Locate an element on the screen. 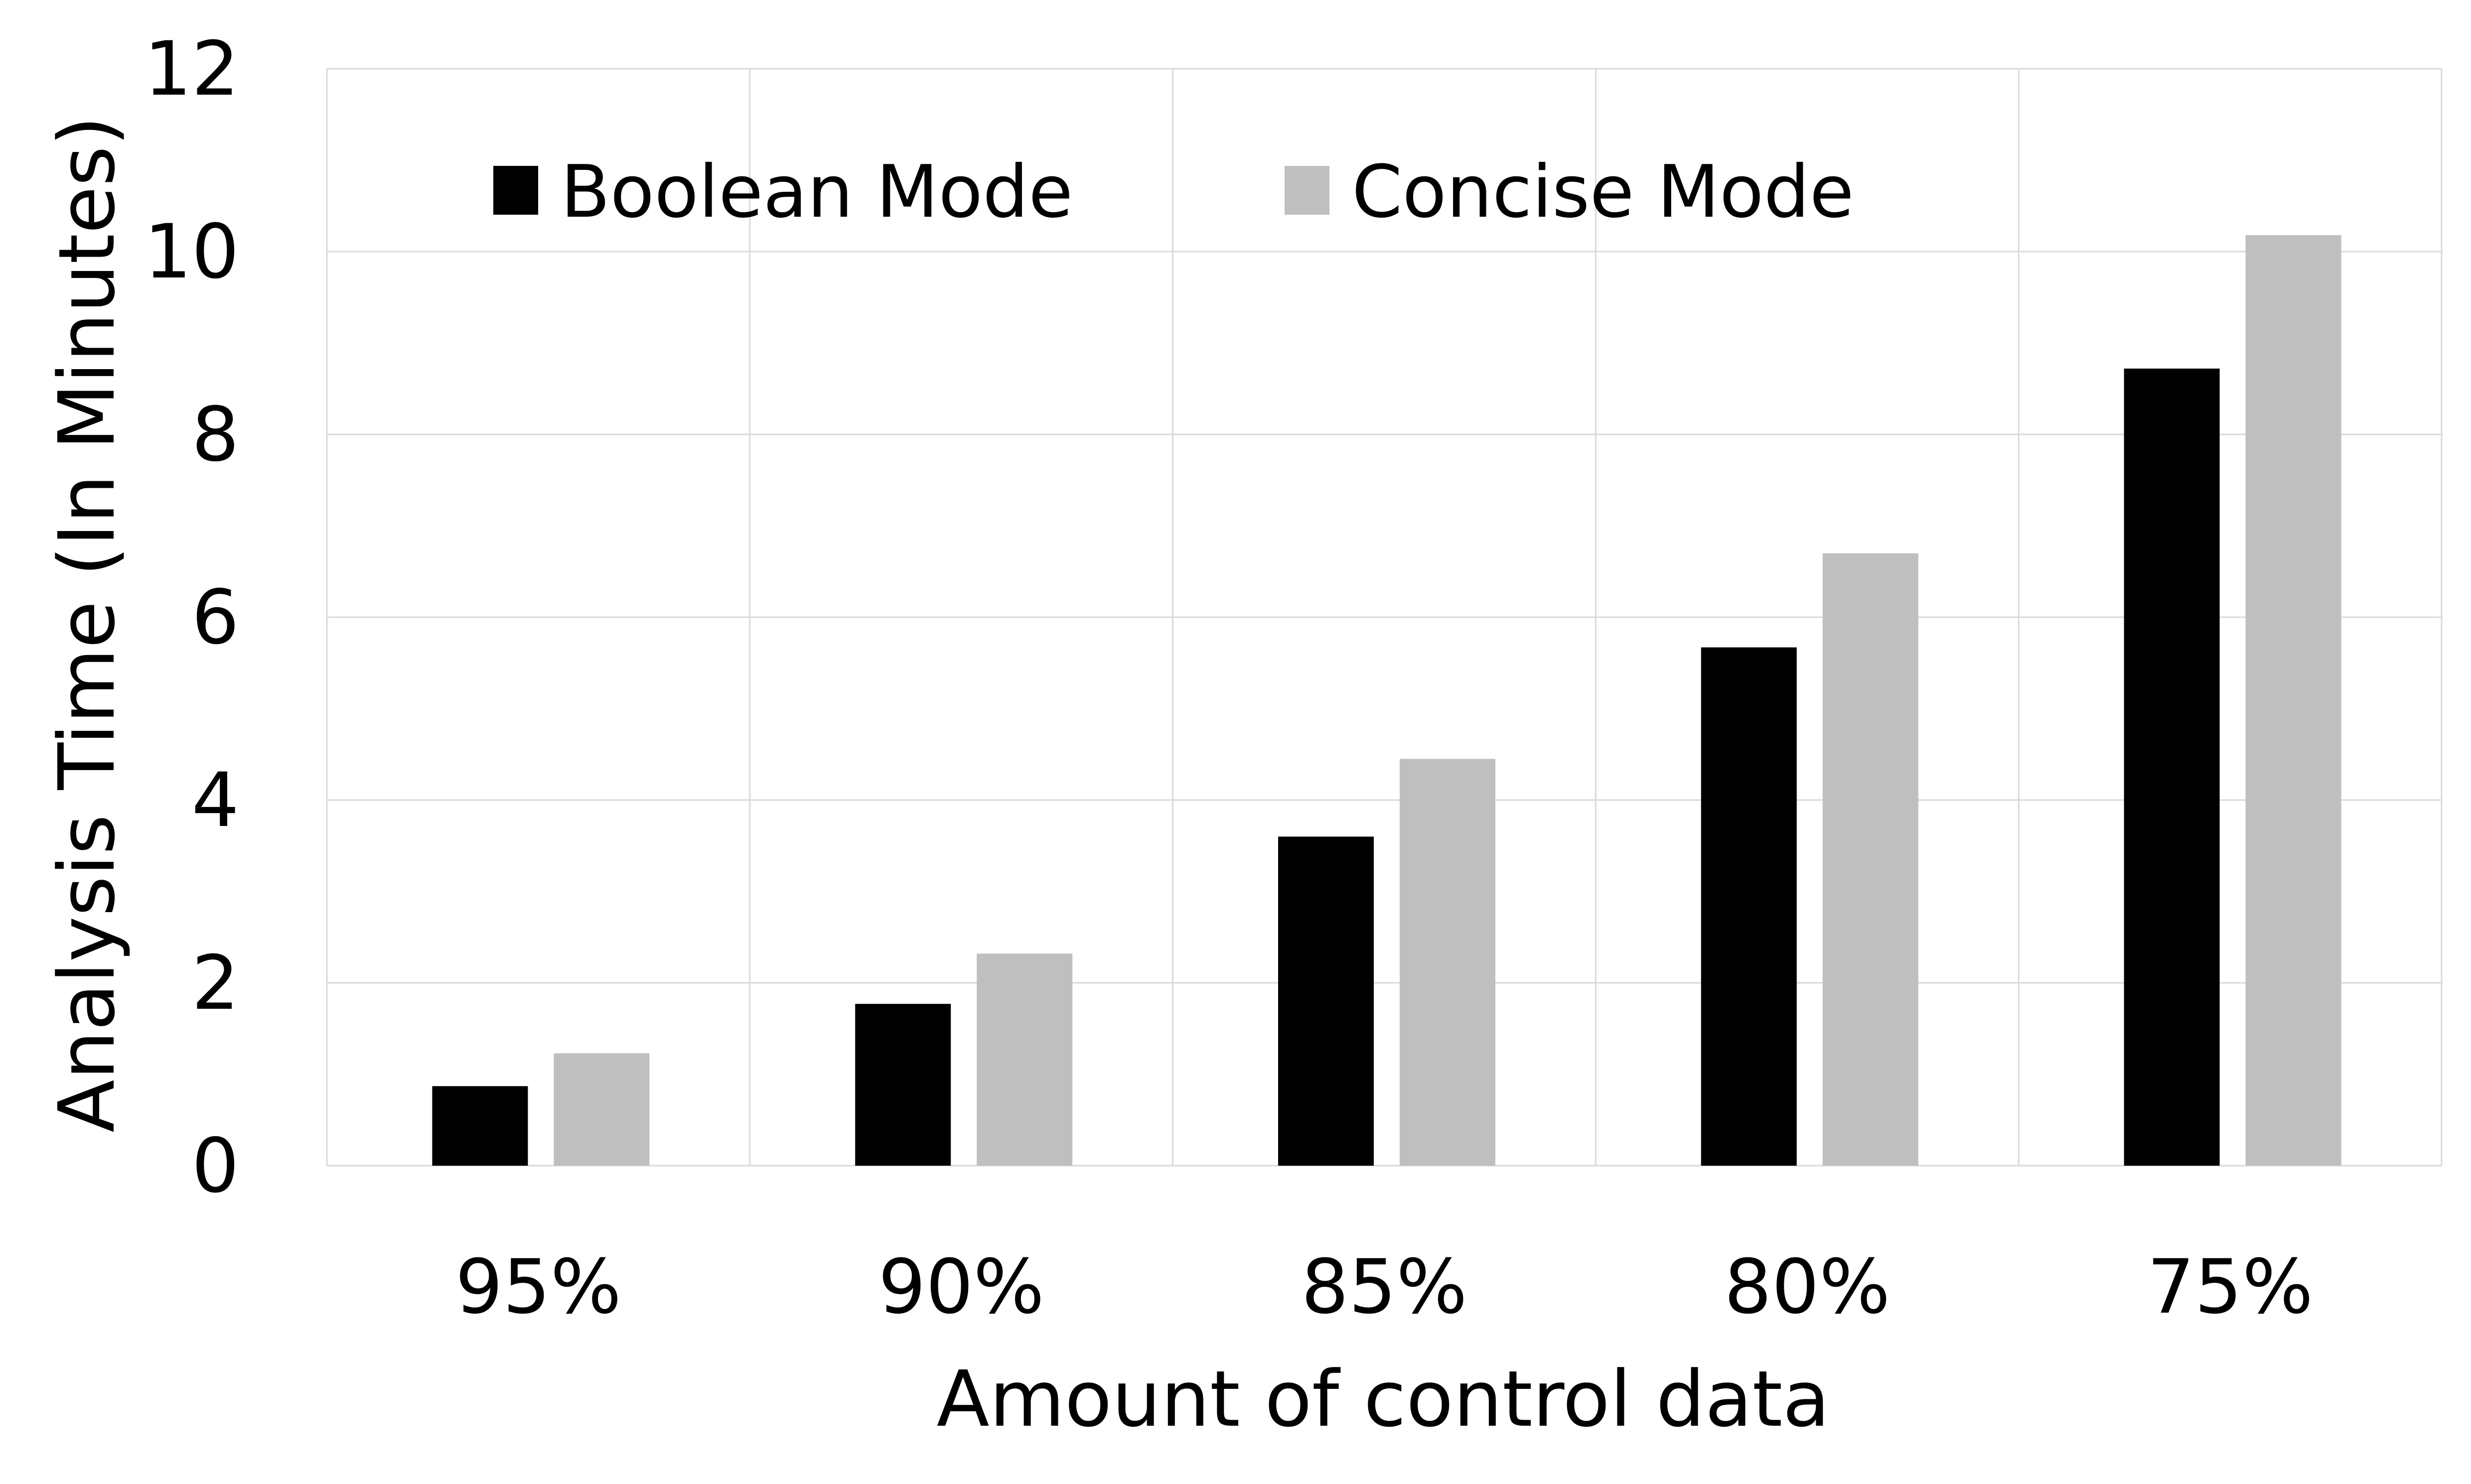  bar-boolean-75pct is located at coordinates (2172, 767).